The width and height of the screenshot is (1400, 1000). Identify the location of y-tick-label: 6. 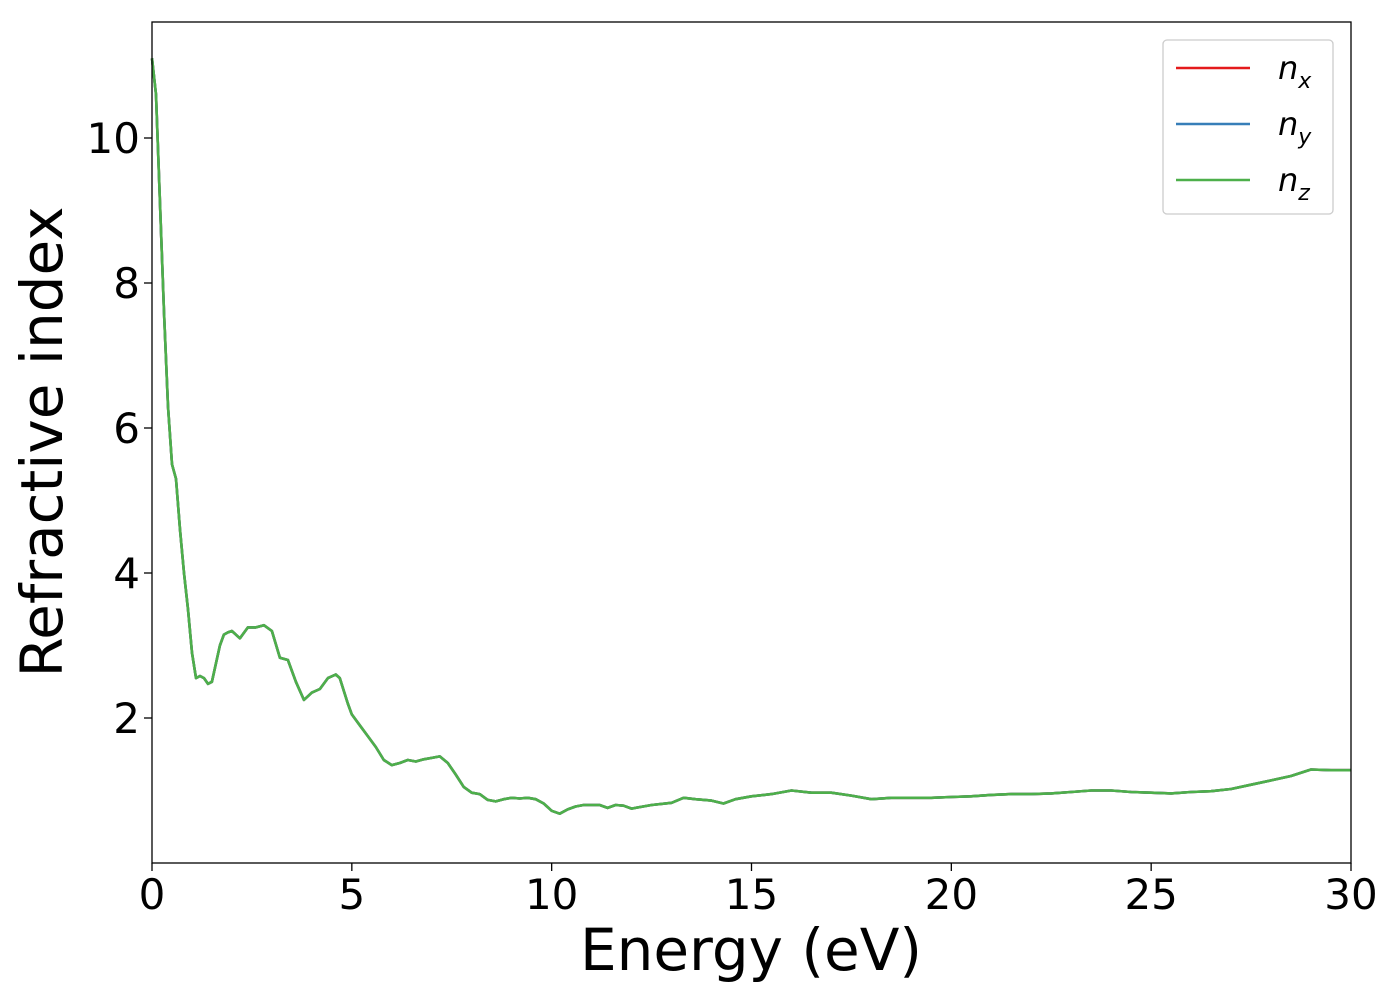
(126, 428).